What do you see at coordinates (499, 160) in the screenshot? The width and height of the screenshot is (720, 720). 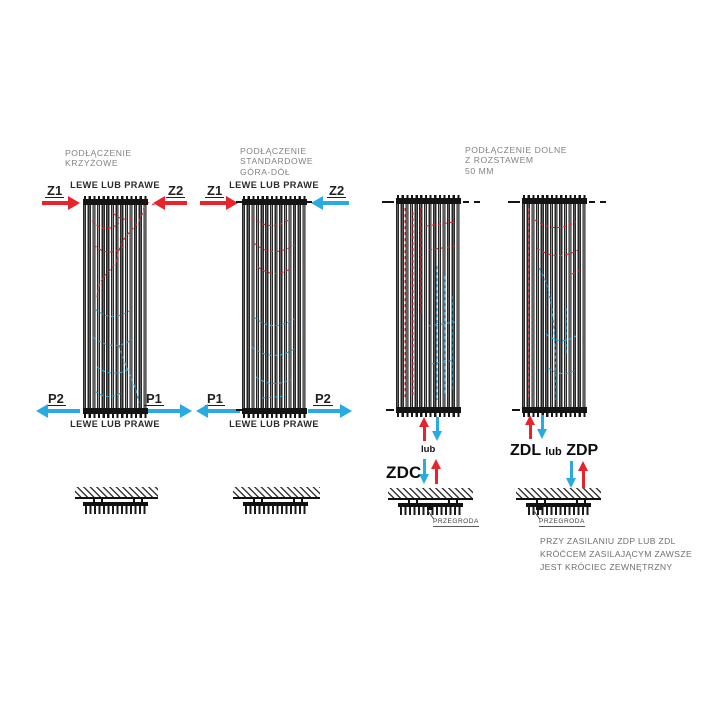 I see `title-line: Z ROZSTAWEM` at bounding box center [499, 160].